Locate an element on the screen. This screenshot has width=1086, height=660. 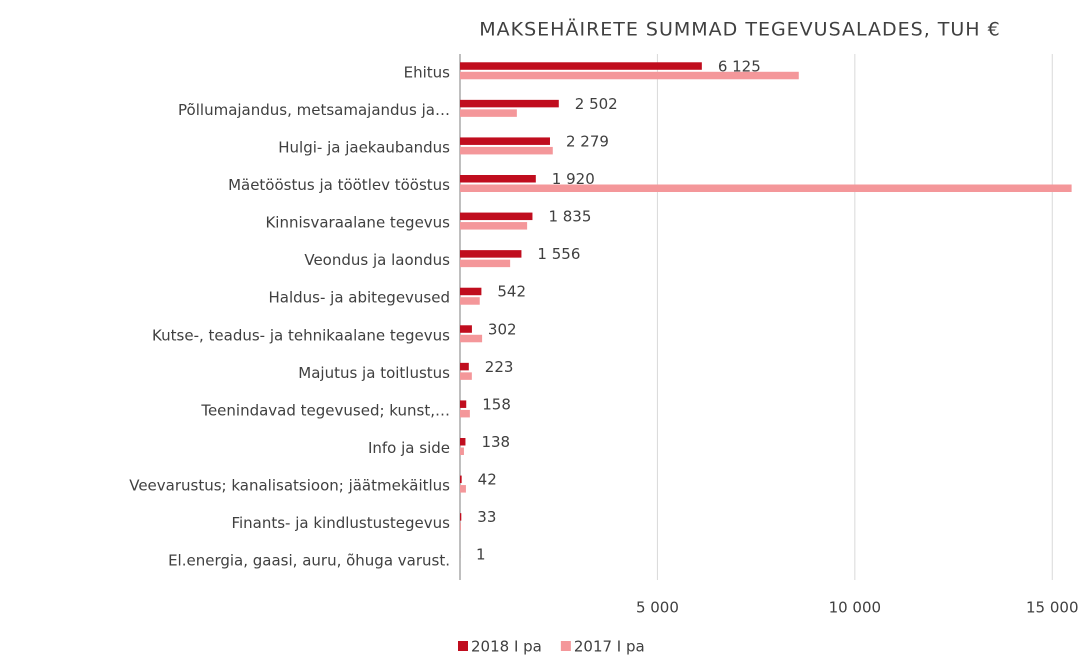
x-tick-label: 10 000 is located at coordinates (855, 608).